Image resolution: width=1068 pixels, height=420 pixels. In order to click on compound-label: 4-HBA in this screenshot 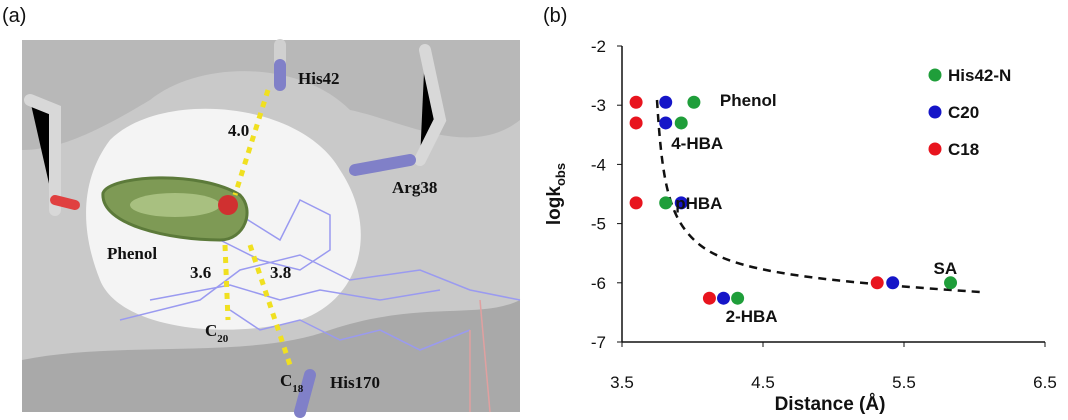, I will do `click(697, 143)`.